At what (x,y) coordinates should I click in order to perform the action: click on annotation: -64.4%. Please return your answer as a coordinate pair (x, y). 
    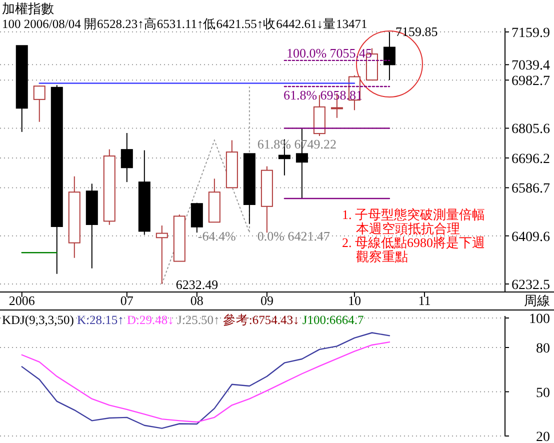
    Looking at the image, I should click on (217, 236).